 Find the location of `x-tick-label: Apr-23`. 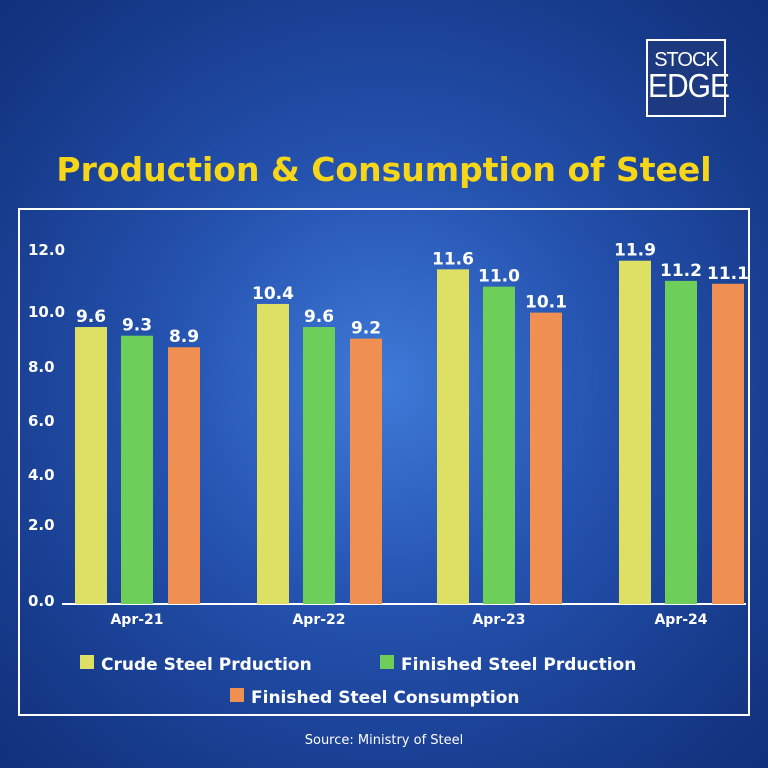

x-tick-label: Apr-23 is located at coordinates (498, 620).